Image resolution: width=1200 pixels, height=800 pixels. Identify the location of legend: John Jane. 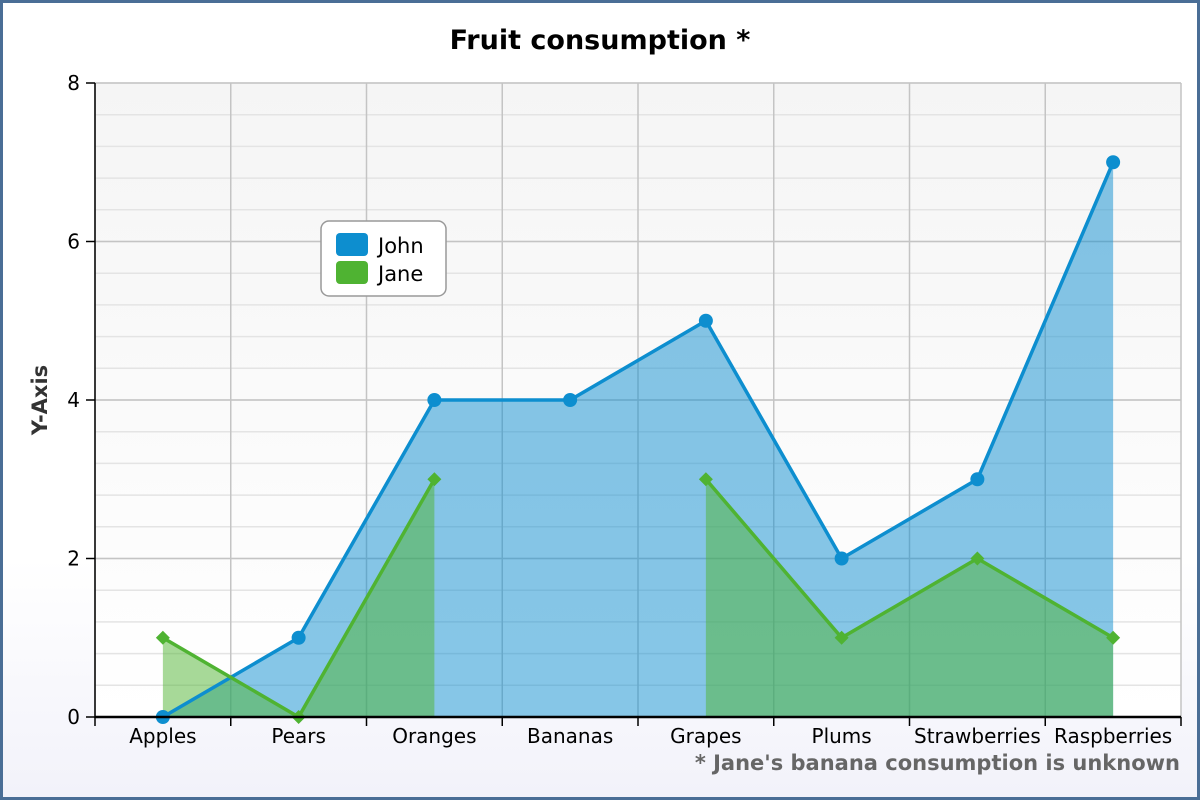
(383, 258).